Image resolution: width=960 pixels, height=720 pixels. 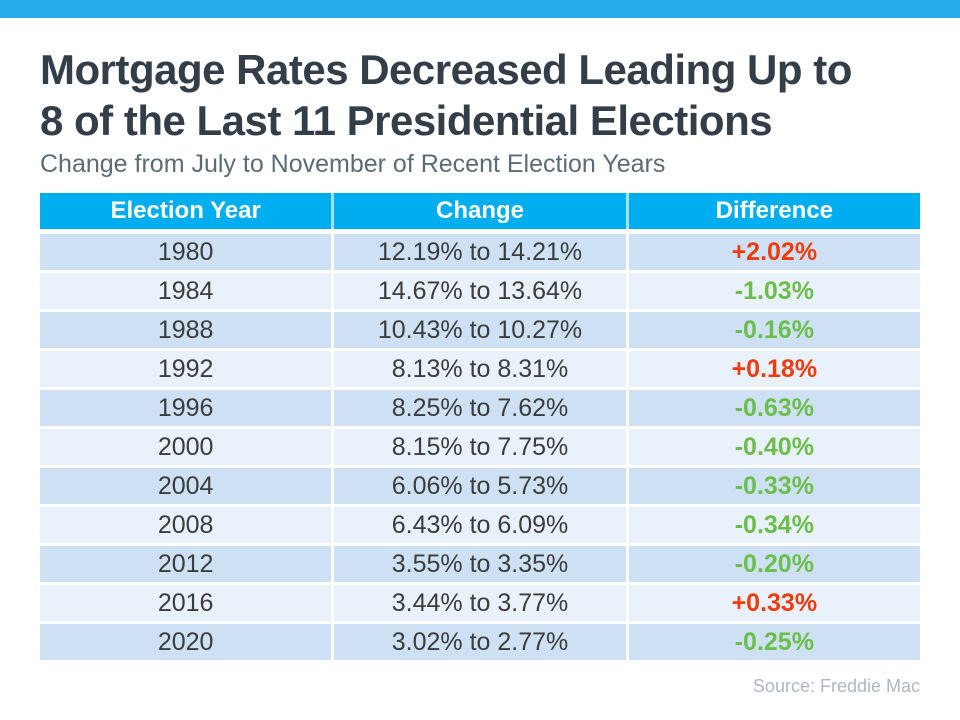 I want to click on change-cell: 8.13% to 8.31%, so click(x=480, y=369).